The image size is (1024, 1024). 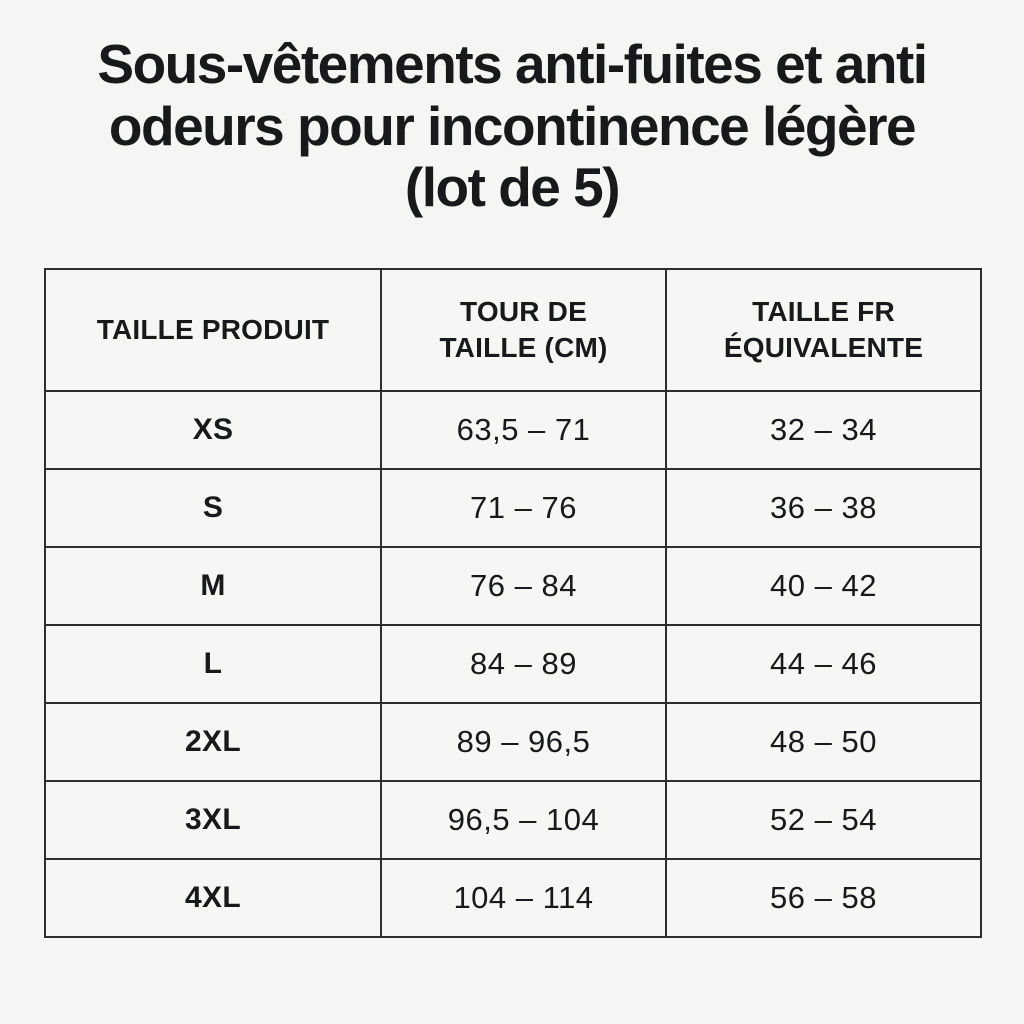 What do you see at coordinates (823, 430) in the screenshot?
I see `fr-size-value: 32 – 34` at bounding box center [823, 430].